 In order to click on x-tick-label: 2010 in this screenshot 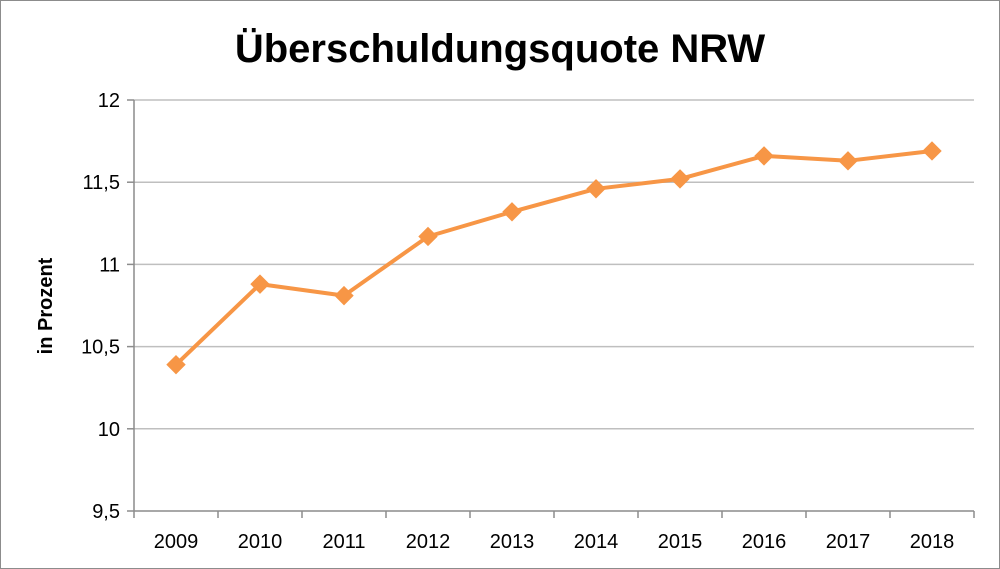, I will do `click(260, 542)`.